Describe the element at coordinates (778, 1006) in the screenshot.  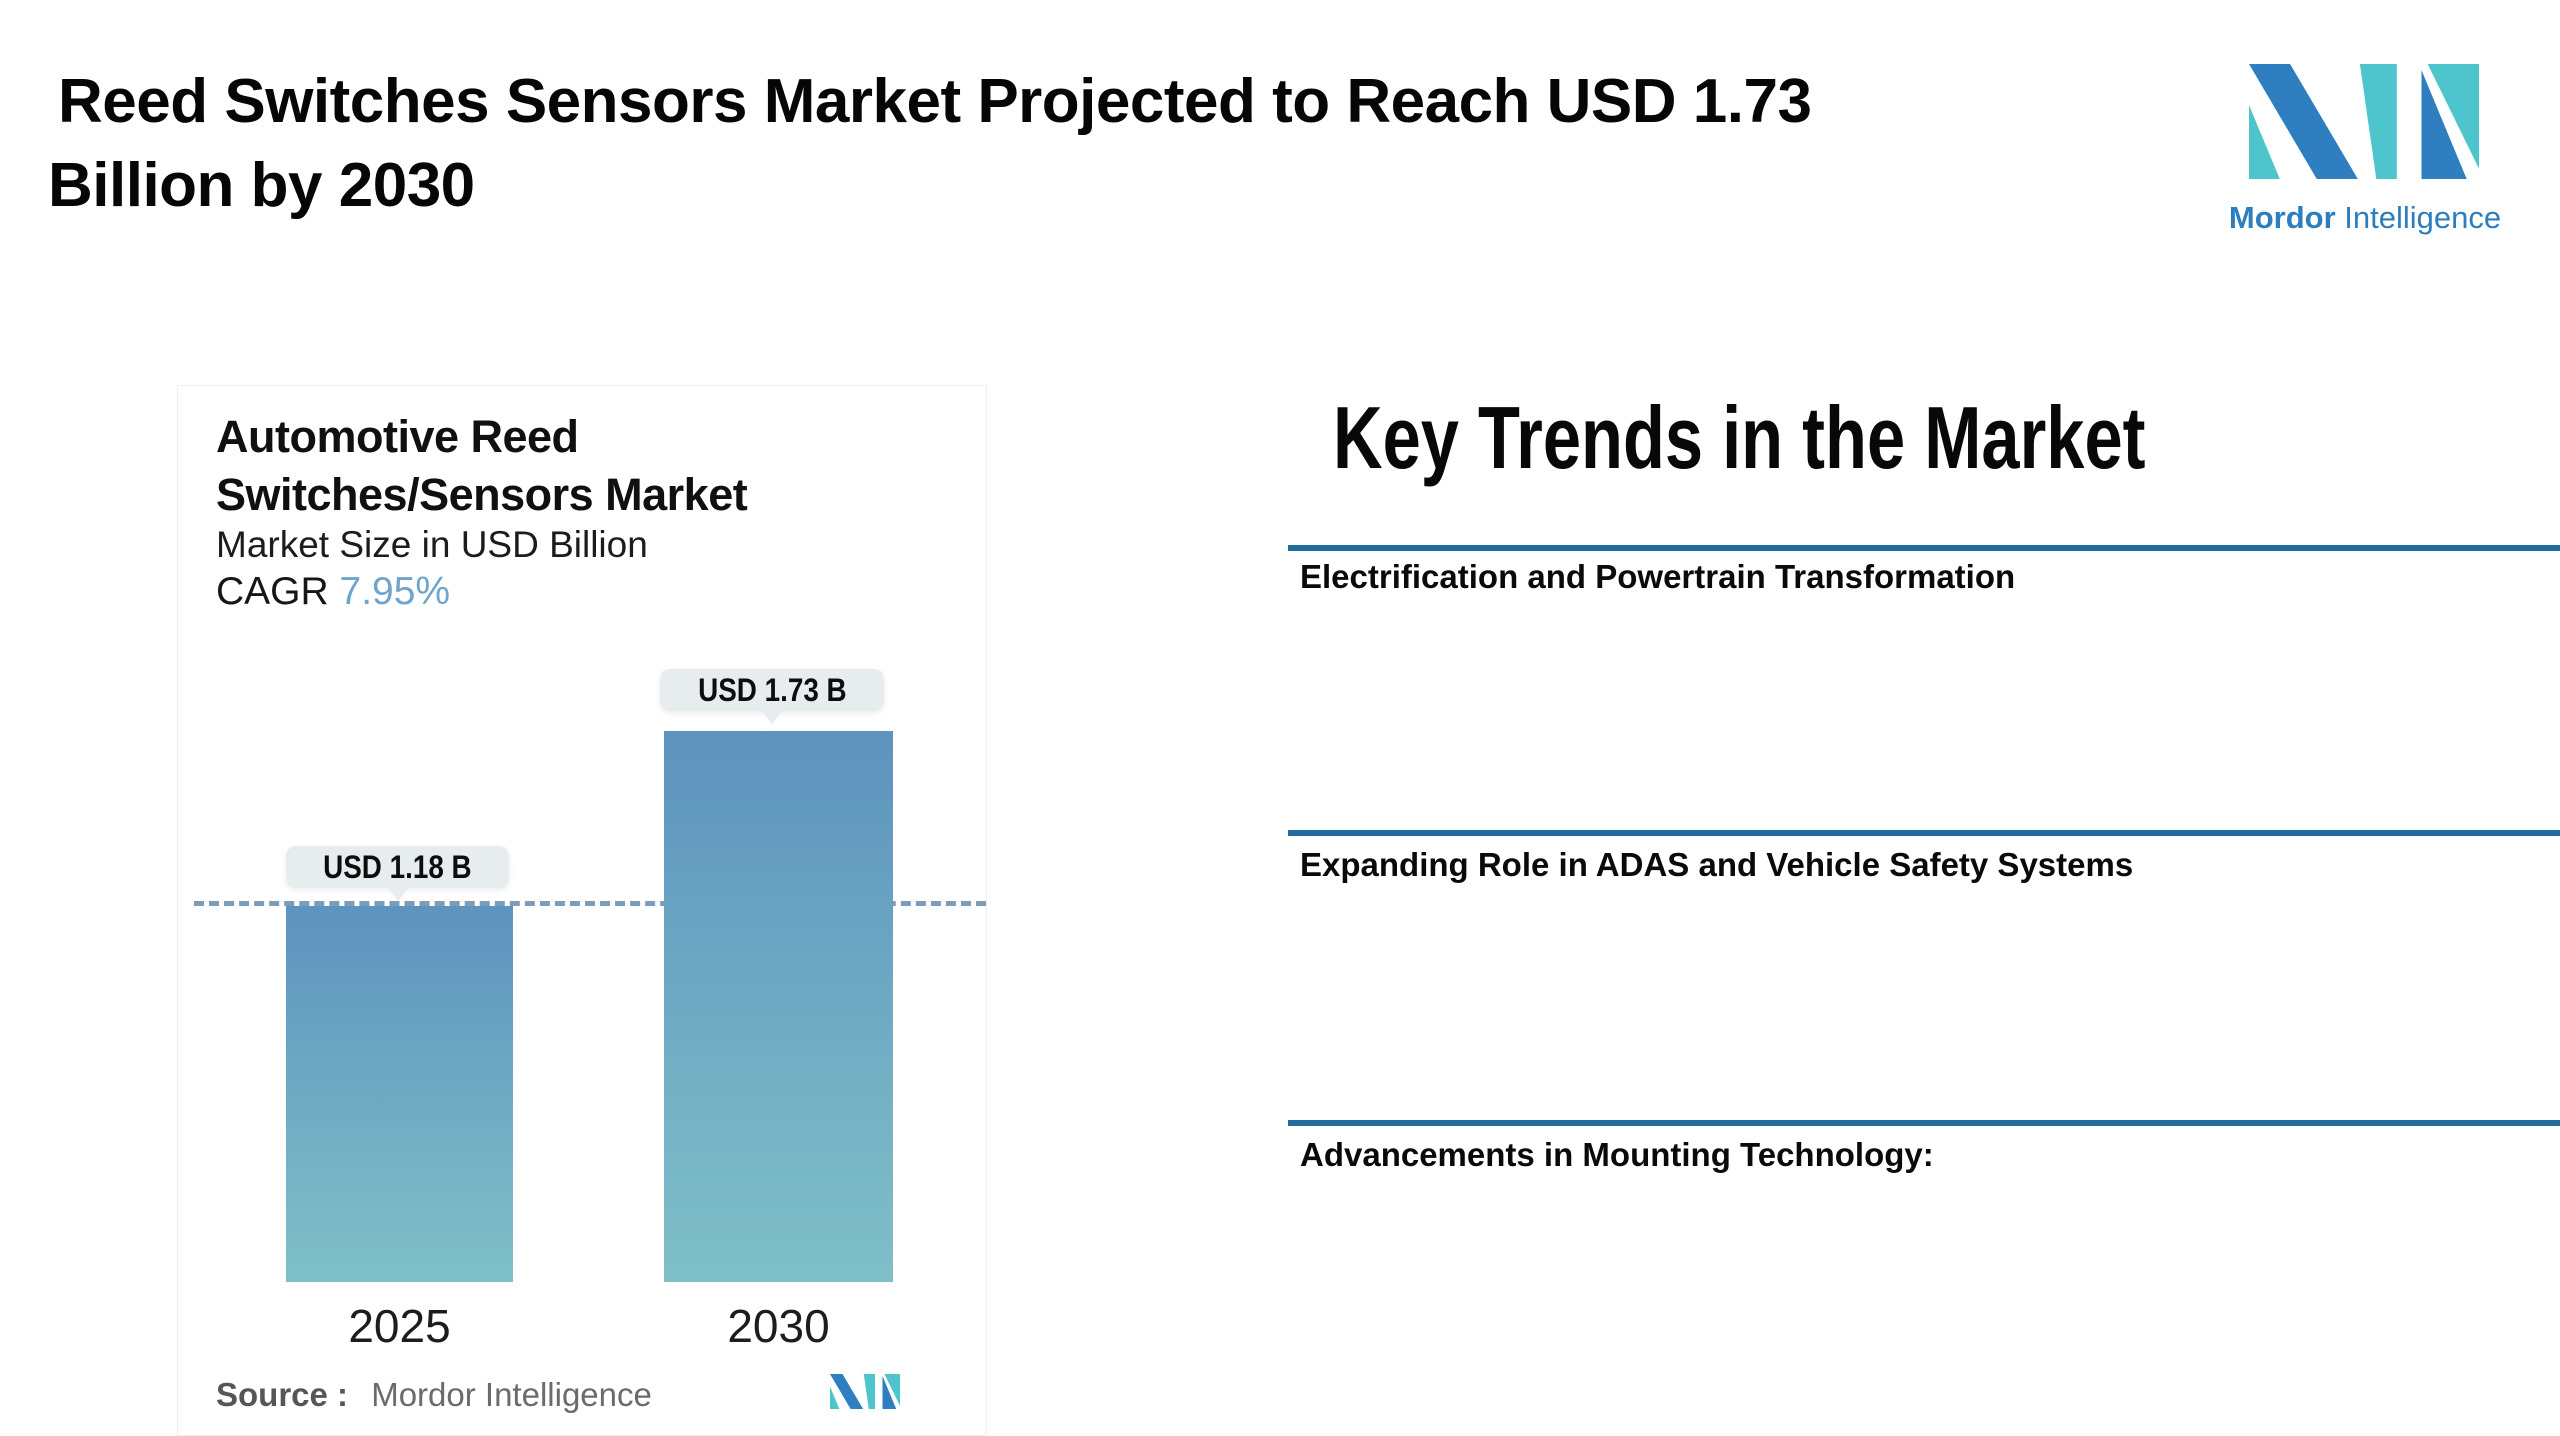
I see `bar-2030` at that location.